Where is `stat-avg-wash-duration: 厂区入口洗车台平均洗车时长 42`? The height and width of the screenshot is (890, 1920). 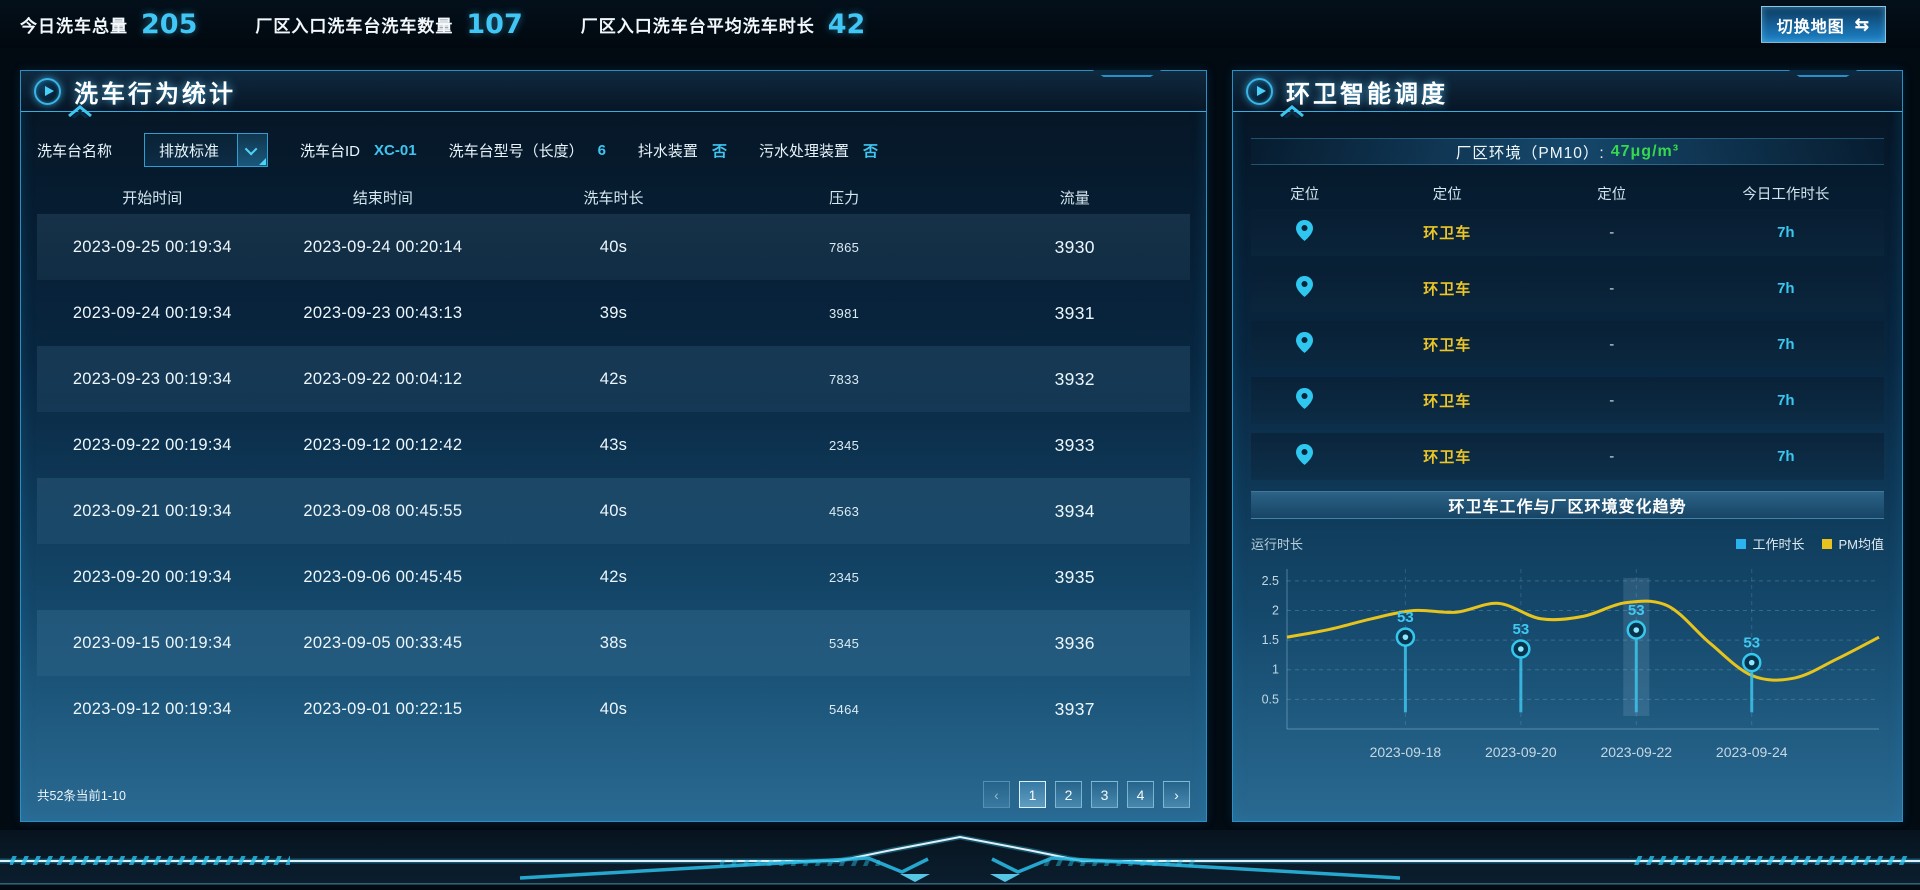
stat-avg-wash-duration: 厂区入口洗车台平均洗车时长 42 is located at coordinates (723, 24).